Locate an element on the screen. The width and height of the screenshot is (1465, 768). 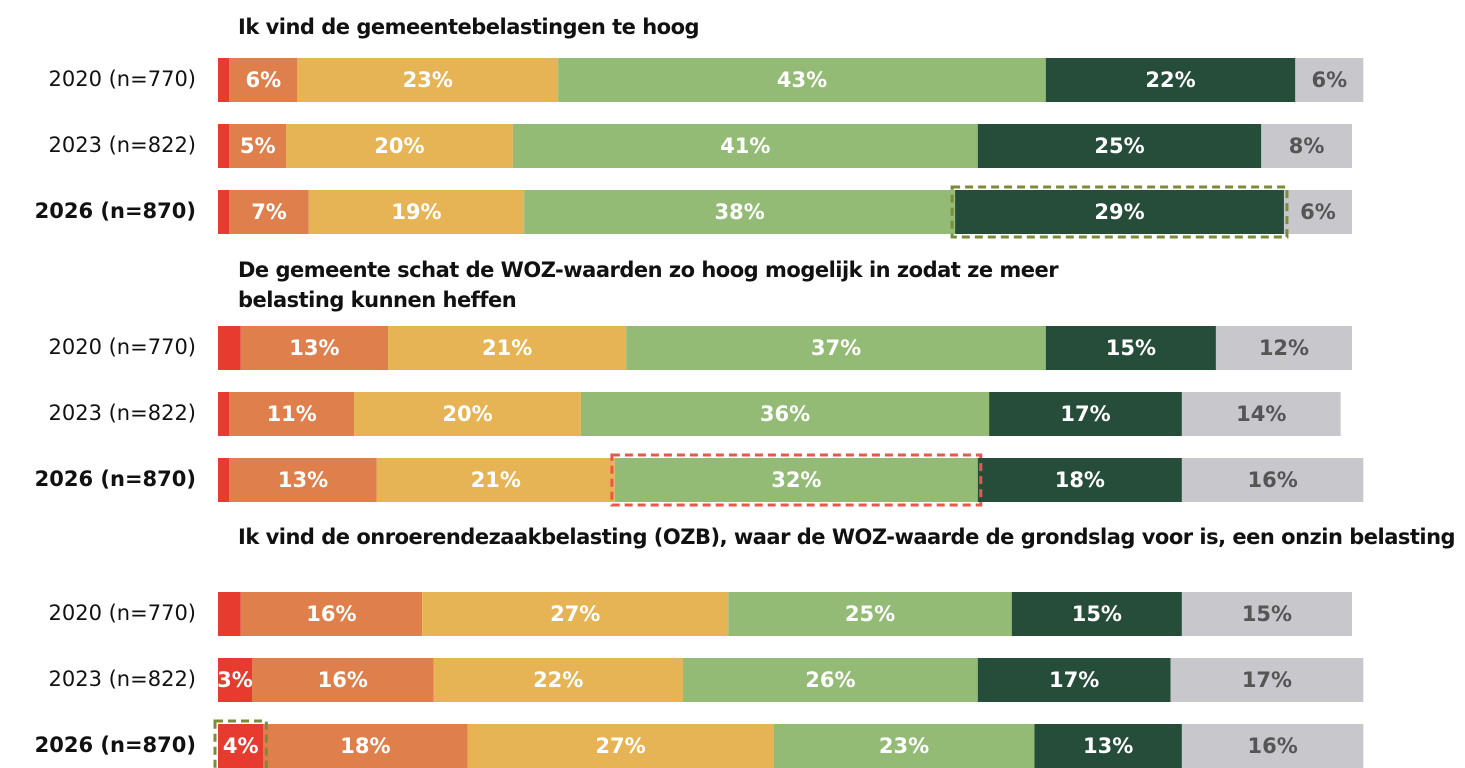
value-label: 41% is located at coordinates (745, 146).